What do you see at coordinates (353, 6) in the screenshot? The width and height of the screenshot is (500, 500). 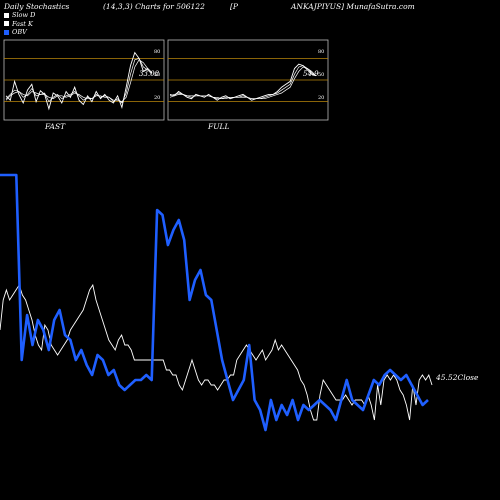 I see `header-symbol-site: ANKAJPIYUS] MunafaSutra.com` at bounding box center [353, 6].